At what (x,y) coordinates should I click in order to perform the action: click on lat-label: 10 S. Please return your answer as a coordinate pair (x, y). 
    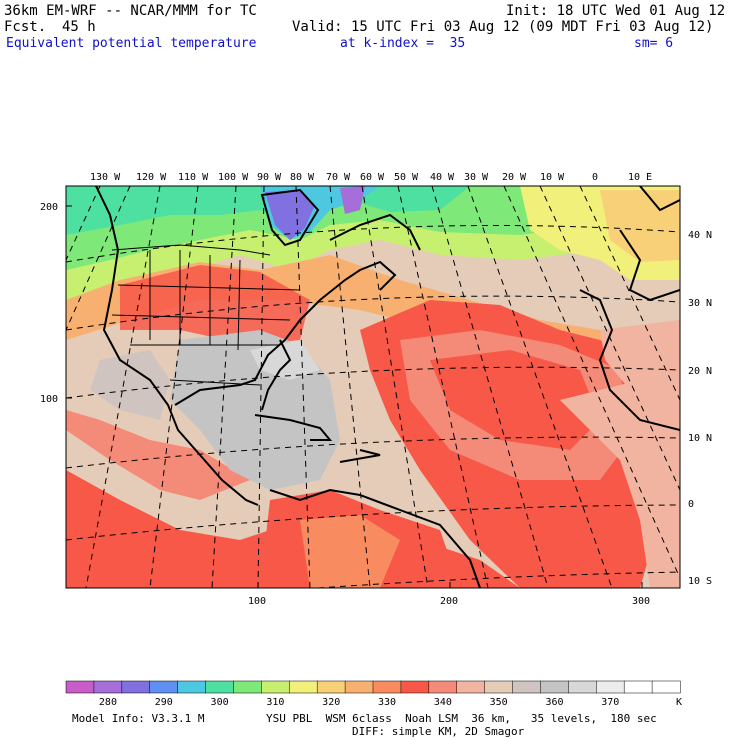
    Looking at the image, I should click on (700, 581).